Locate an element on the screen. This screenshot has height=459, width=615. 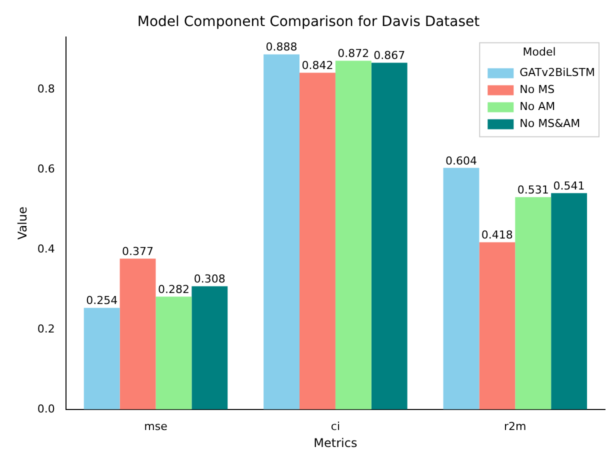
y-tick-label: 0.2 is located at coordinates (46, 329).